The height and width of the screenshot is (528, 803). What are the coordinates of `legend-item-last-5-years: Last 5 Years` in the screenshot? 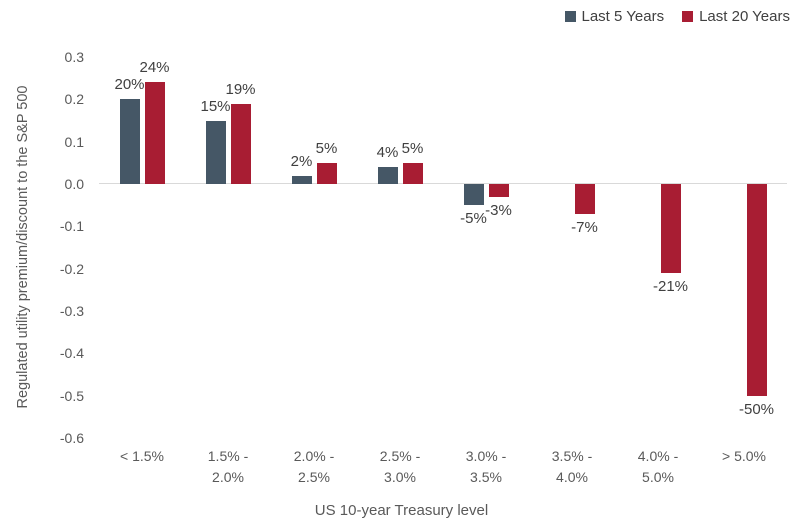 It's located at (614, 16).